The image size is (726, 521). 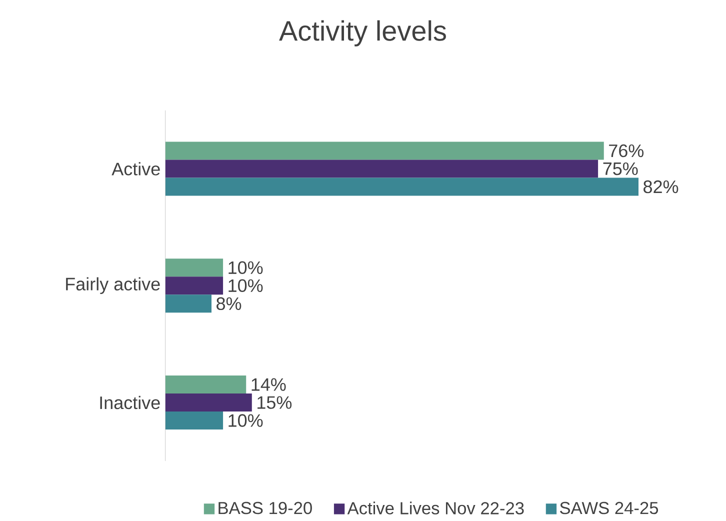 What do you see at coordinates (269, 384) in the screenshot?
I see `data-label: 14%` at bounding box center [269, 384].